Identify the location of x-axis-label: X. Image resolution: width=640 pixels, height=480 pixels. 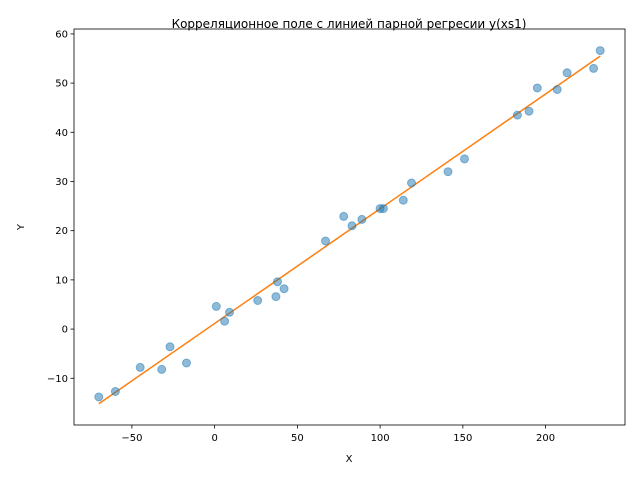
(349, 459).